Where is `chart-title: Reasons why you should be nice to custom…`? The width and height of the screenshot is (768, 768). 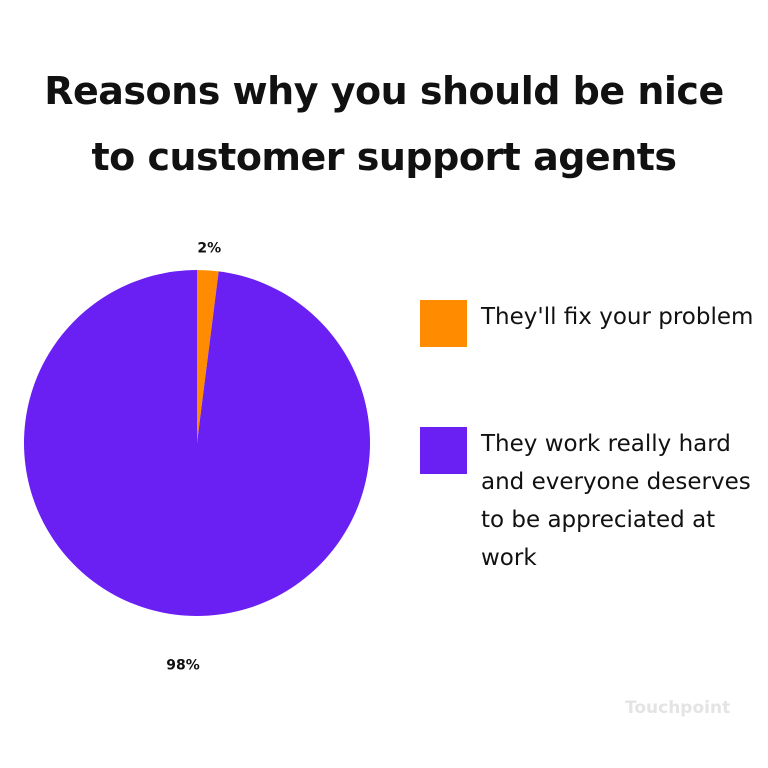 chart-title: Reasons why you should be nice to custom… is located at coordinates (384, 124).